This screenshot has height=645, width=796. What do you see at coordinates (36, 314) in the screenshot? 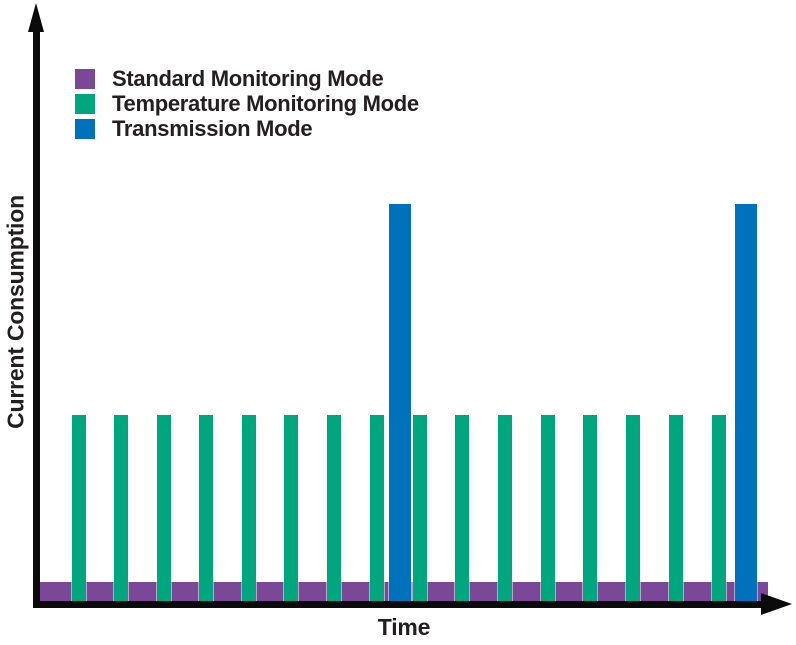
I see `y-axis-line` at bounding box center [36, 314].